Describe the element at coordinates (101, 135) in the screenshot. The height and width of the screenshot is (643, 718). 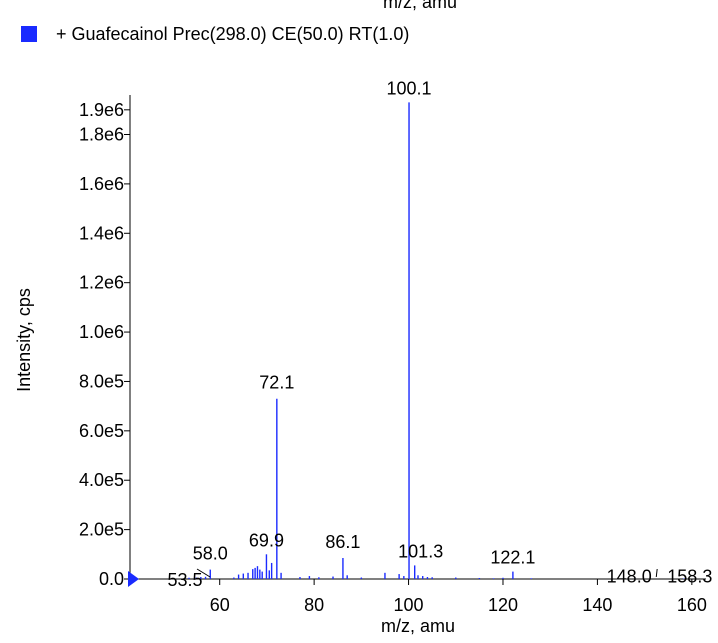
I see `y-tick-label: 1.8e6` at that location.